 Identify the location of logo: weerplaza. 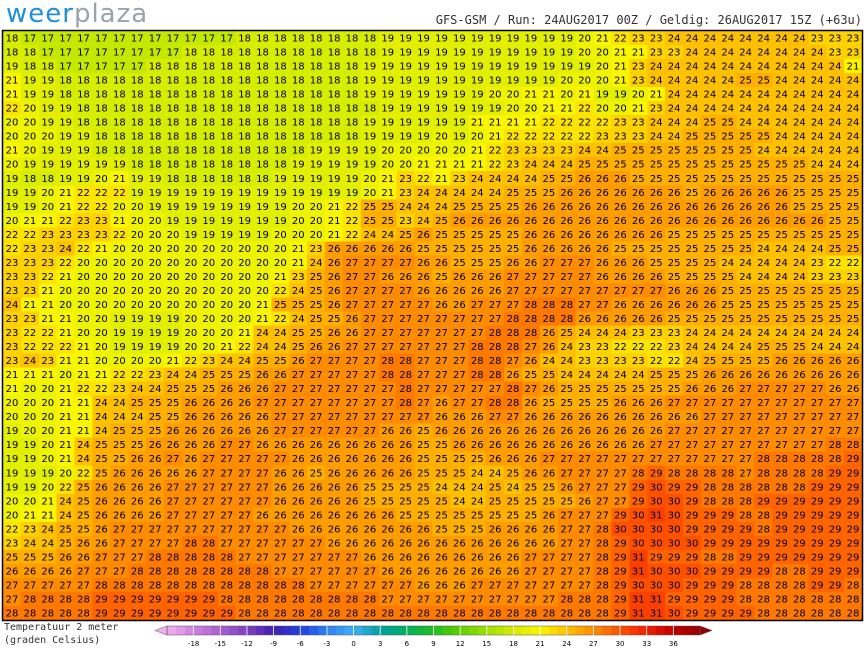
(77, 14).